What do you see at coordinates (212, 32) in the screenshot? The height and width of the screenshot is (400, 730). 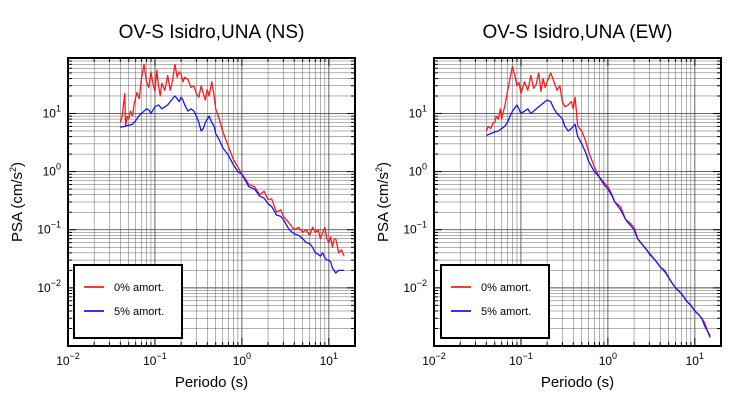 I see `chart-title: OV-S Isidro,UNA (NS)` at bounding box center [212, 32].